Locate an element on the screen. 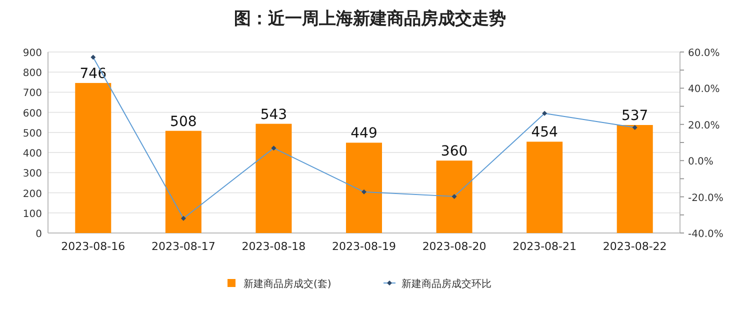 Image resolution: width=740 pixels, height=312 pixels. legend-label: 新建商品房成交(套) is located at coordinates (288, 284).